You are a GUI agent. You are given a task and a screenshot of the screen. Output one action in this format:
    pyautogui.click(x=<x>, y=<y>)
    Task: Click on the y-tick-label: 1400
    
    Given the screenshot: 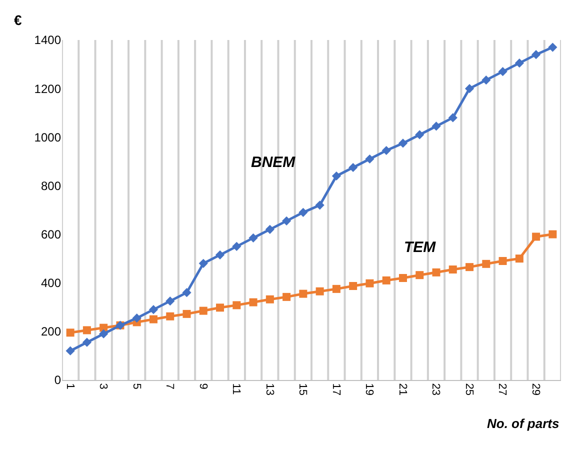 What is the action you would take?
    pyautogui.click(x=48, y=40)
    